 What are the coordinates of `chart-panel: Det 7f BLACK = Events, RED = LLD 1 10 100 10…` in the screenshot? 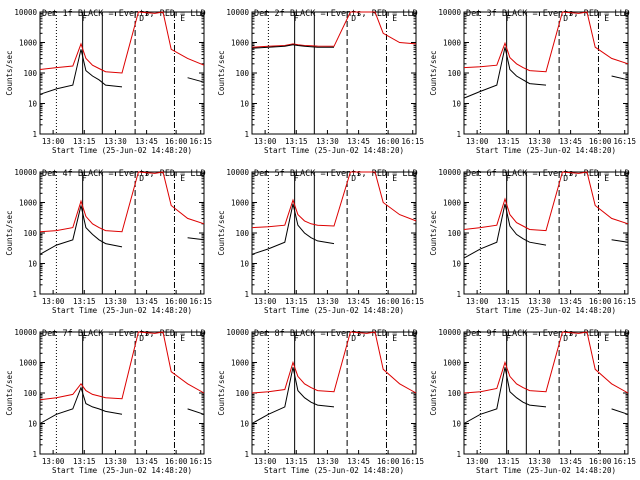 It's located at (108, 401).